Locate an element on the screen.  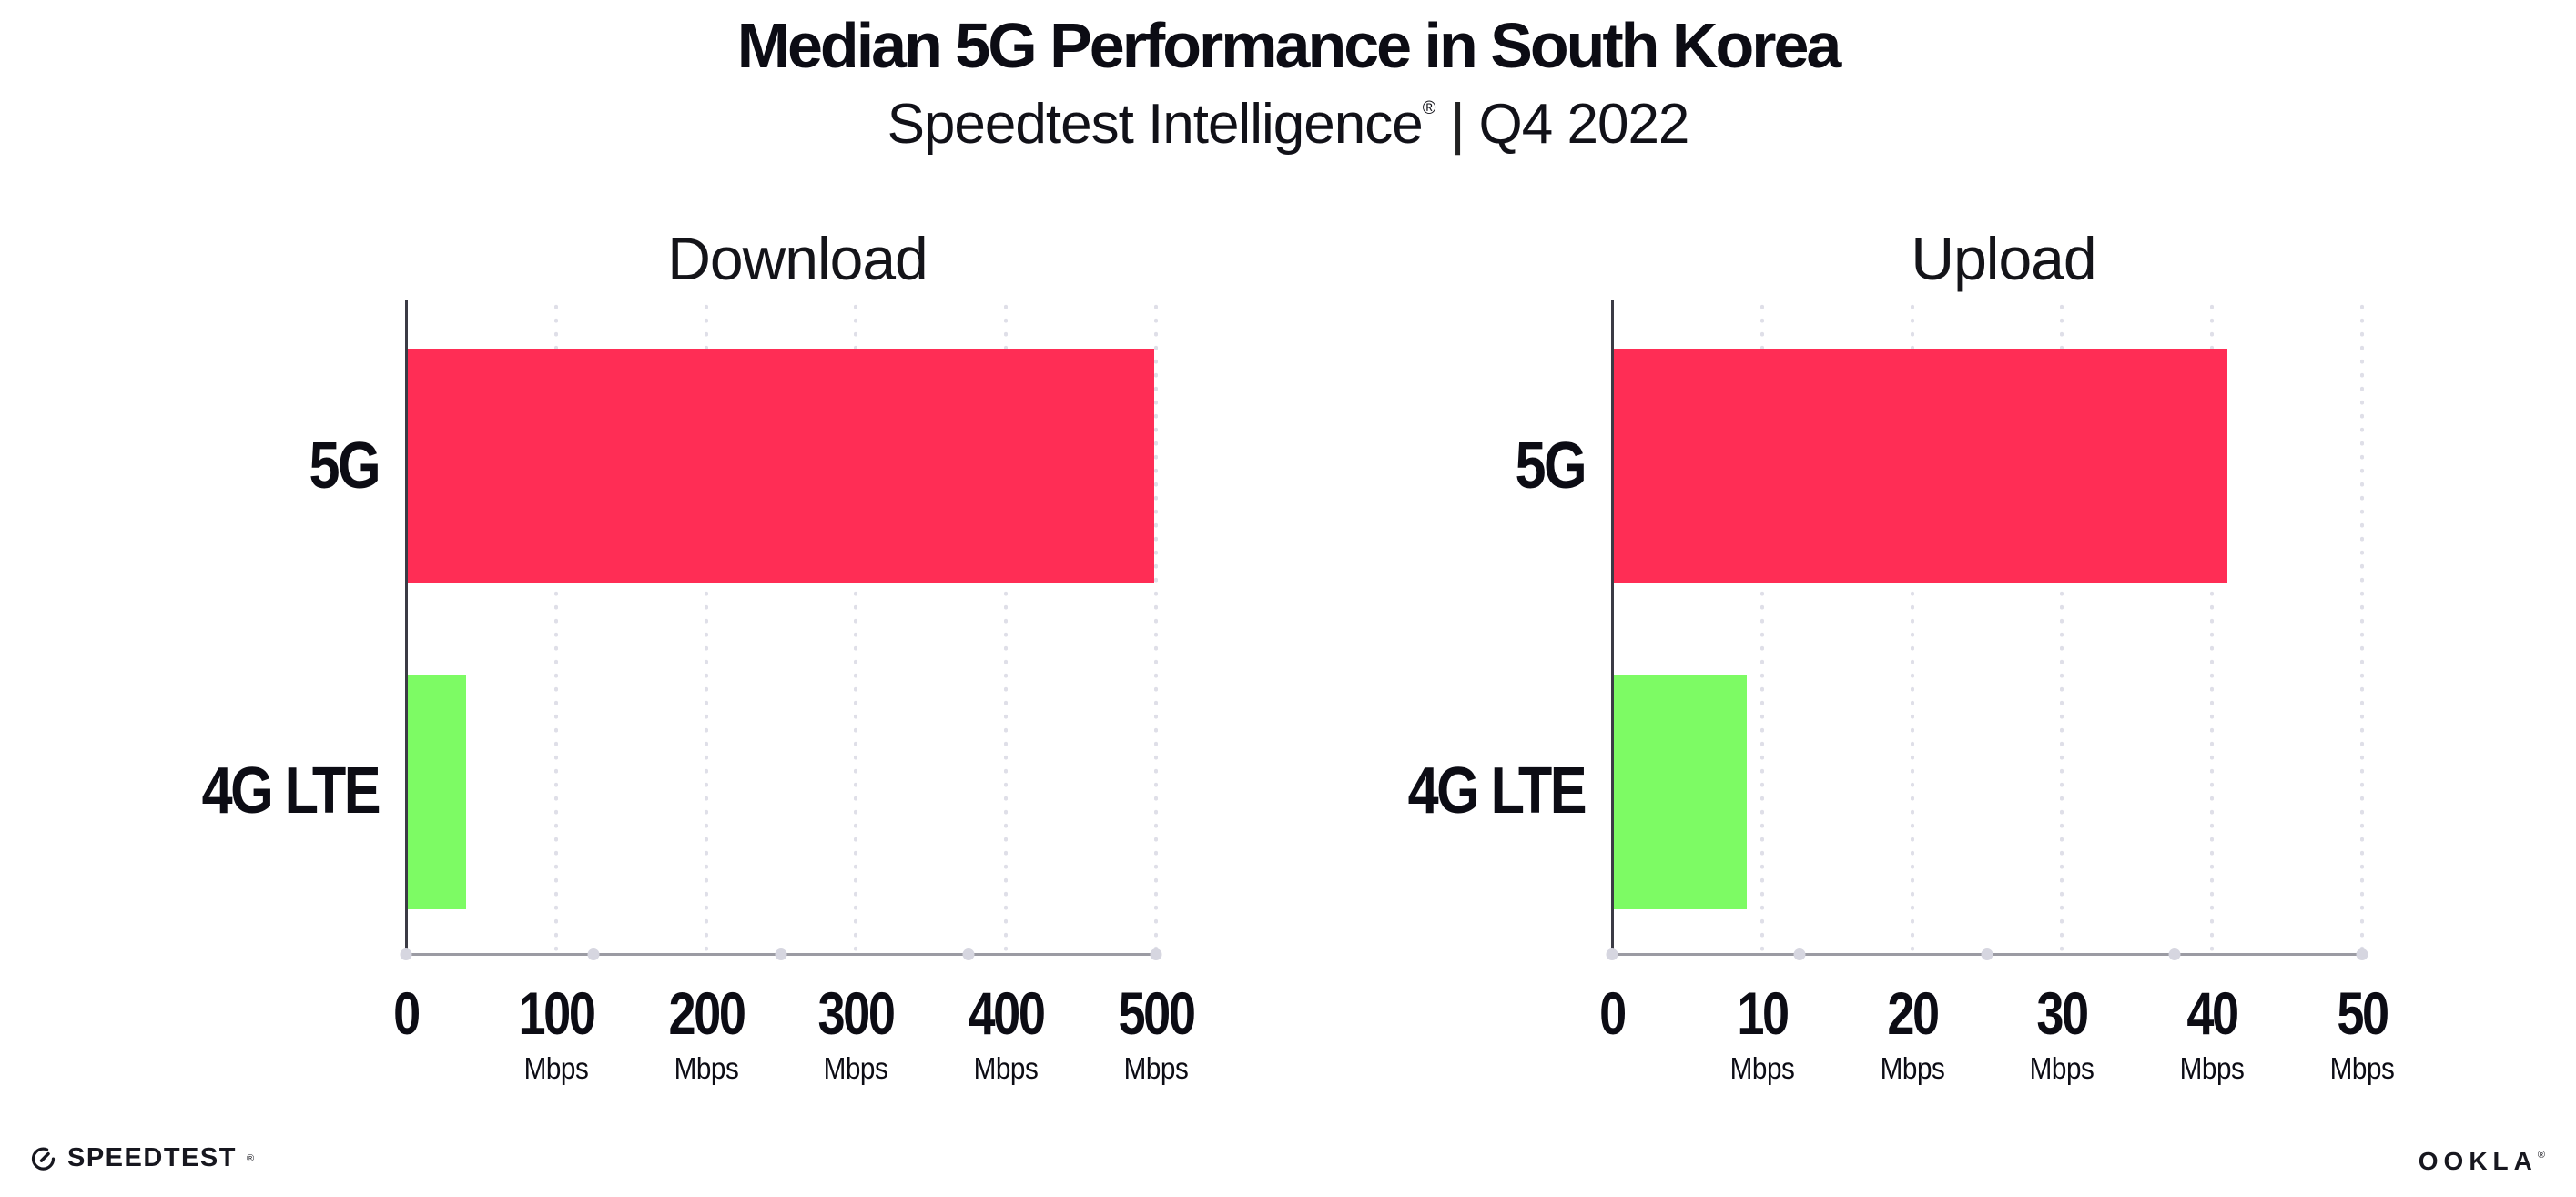
page-subtitle: Speedtest Intelligence® | Q4 2022 is located at coordinates (1288, 124).